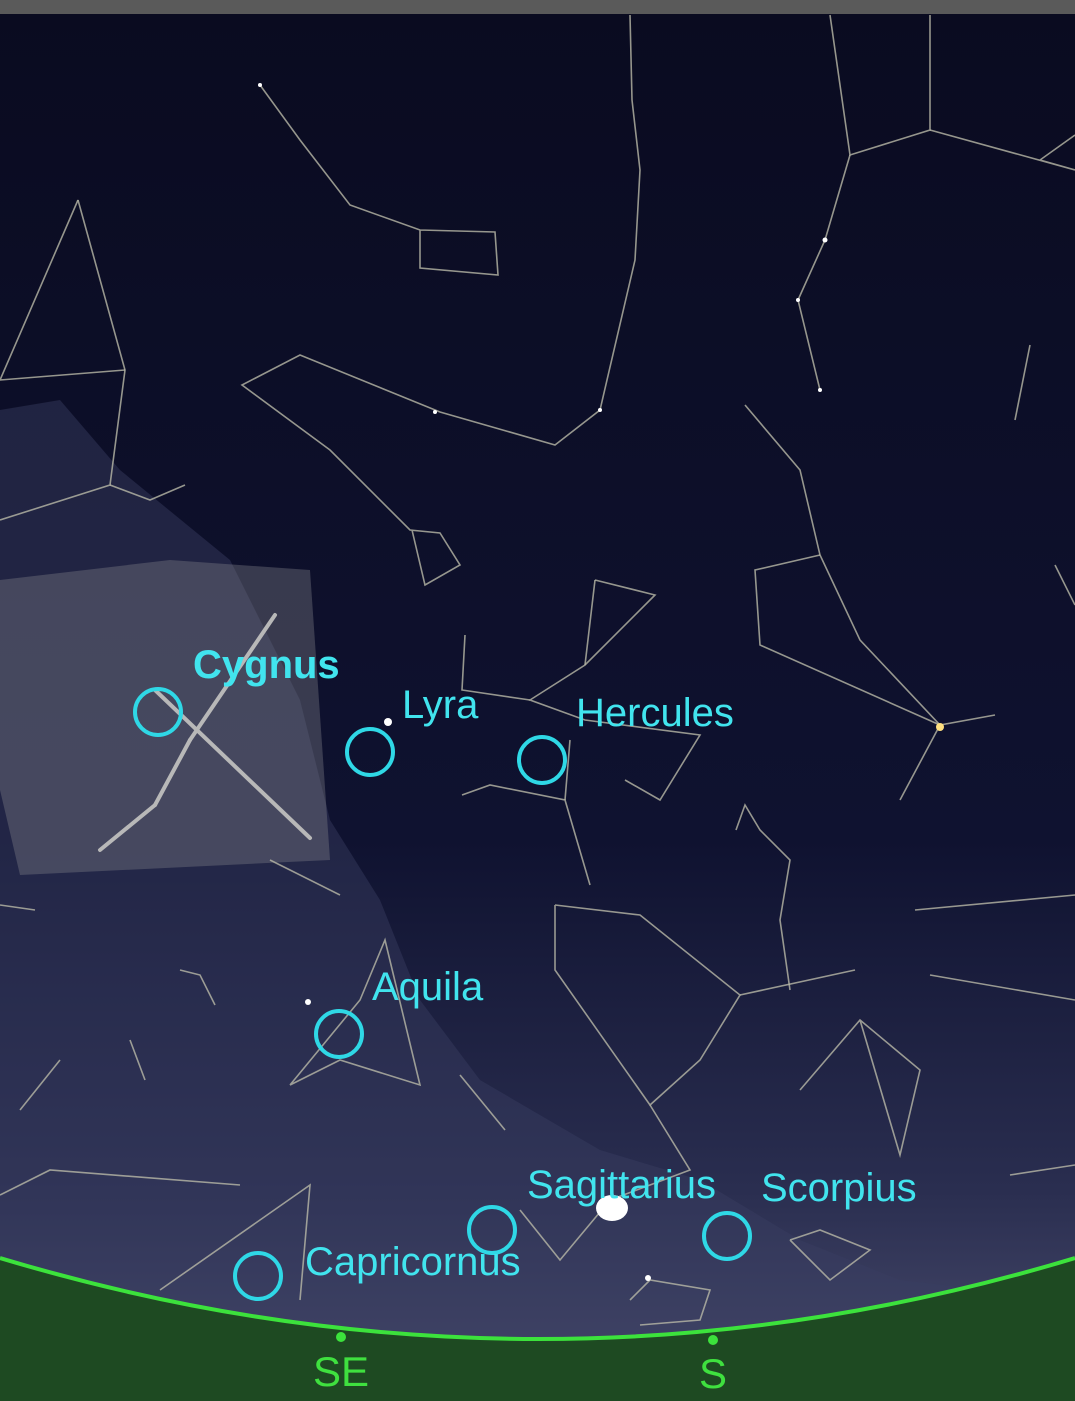 The height and width of the screenshot is (1401, 1075). What do you see at coordinates (537, 1298) in the screenshot?
I see `horizon` at bounding box center [537, 1298].